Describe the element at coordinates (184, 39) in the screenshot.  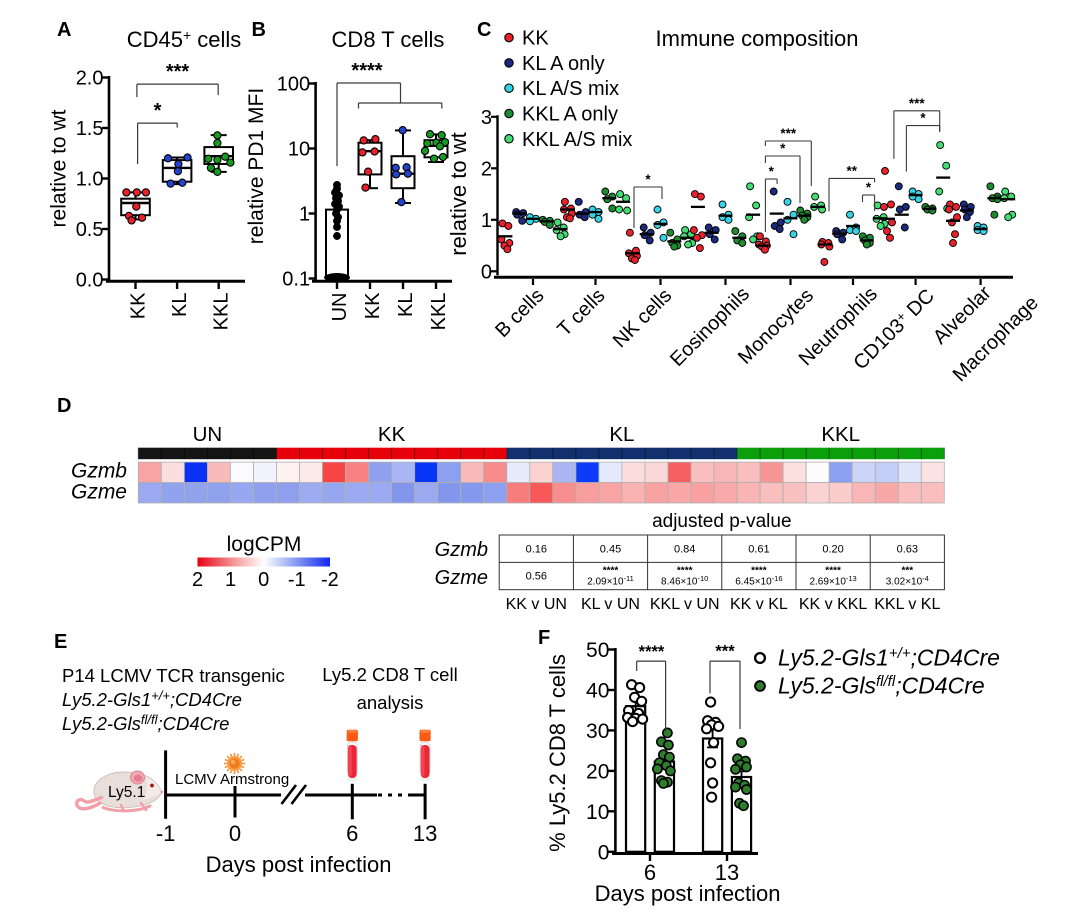
I see `svg-text: CD45+ cells` at that location.